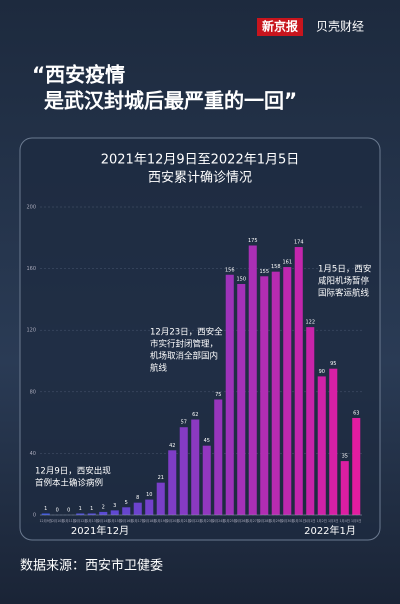  I want to click on annotation: 咸阳机场暂停, so click(344, 281).